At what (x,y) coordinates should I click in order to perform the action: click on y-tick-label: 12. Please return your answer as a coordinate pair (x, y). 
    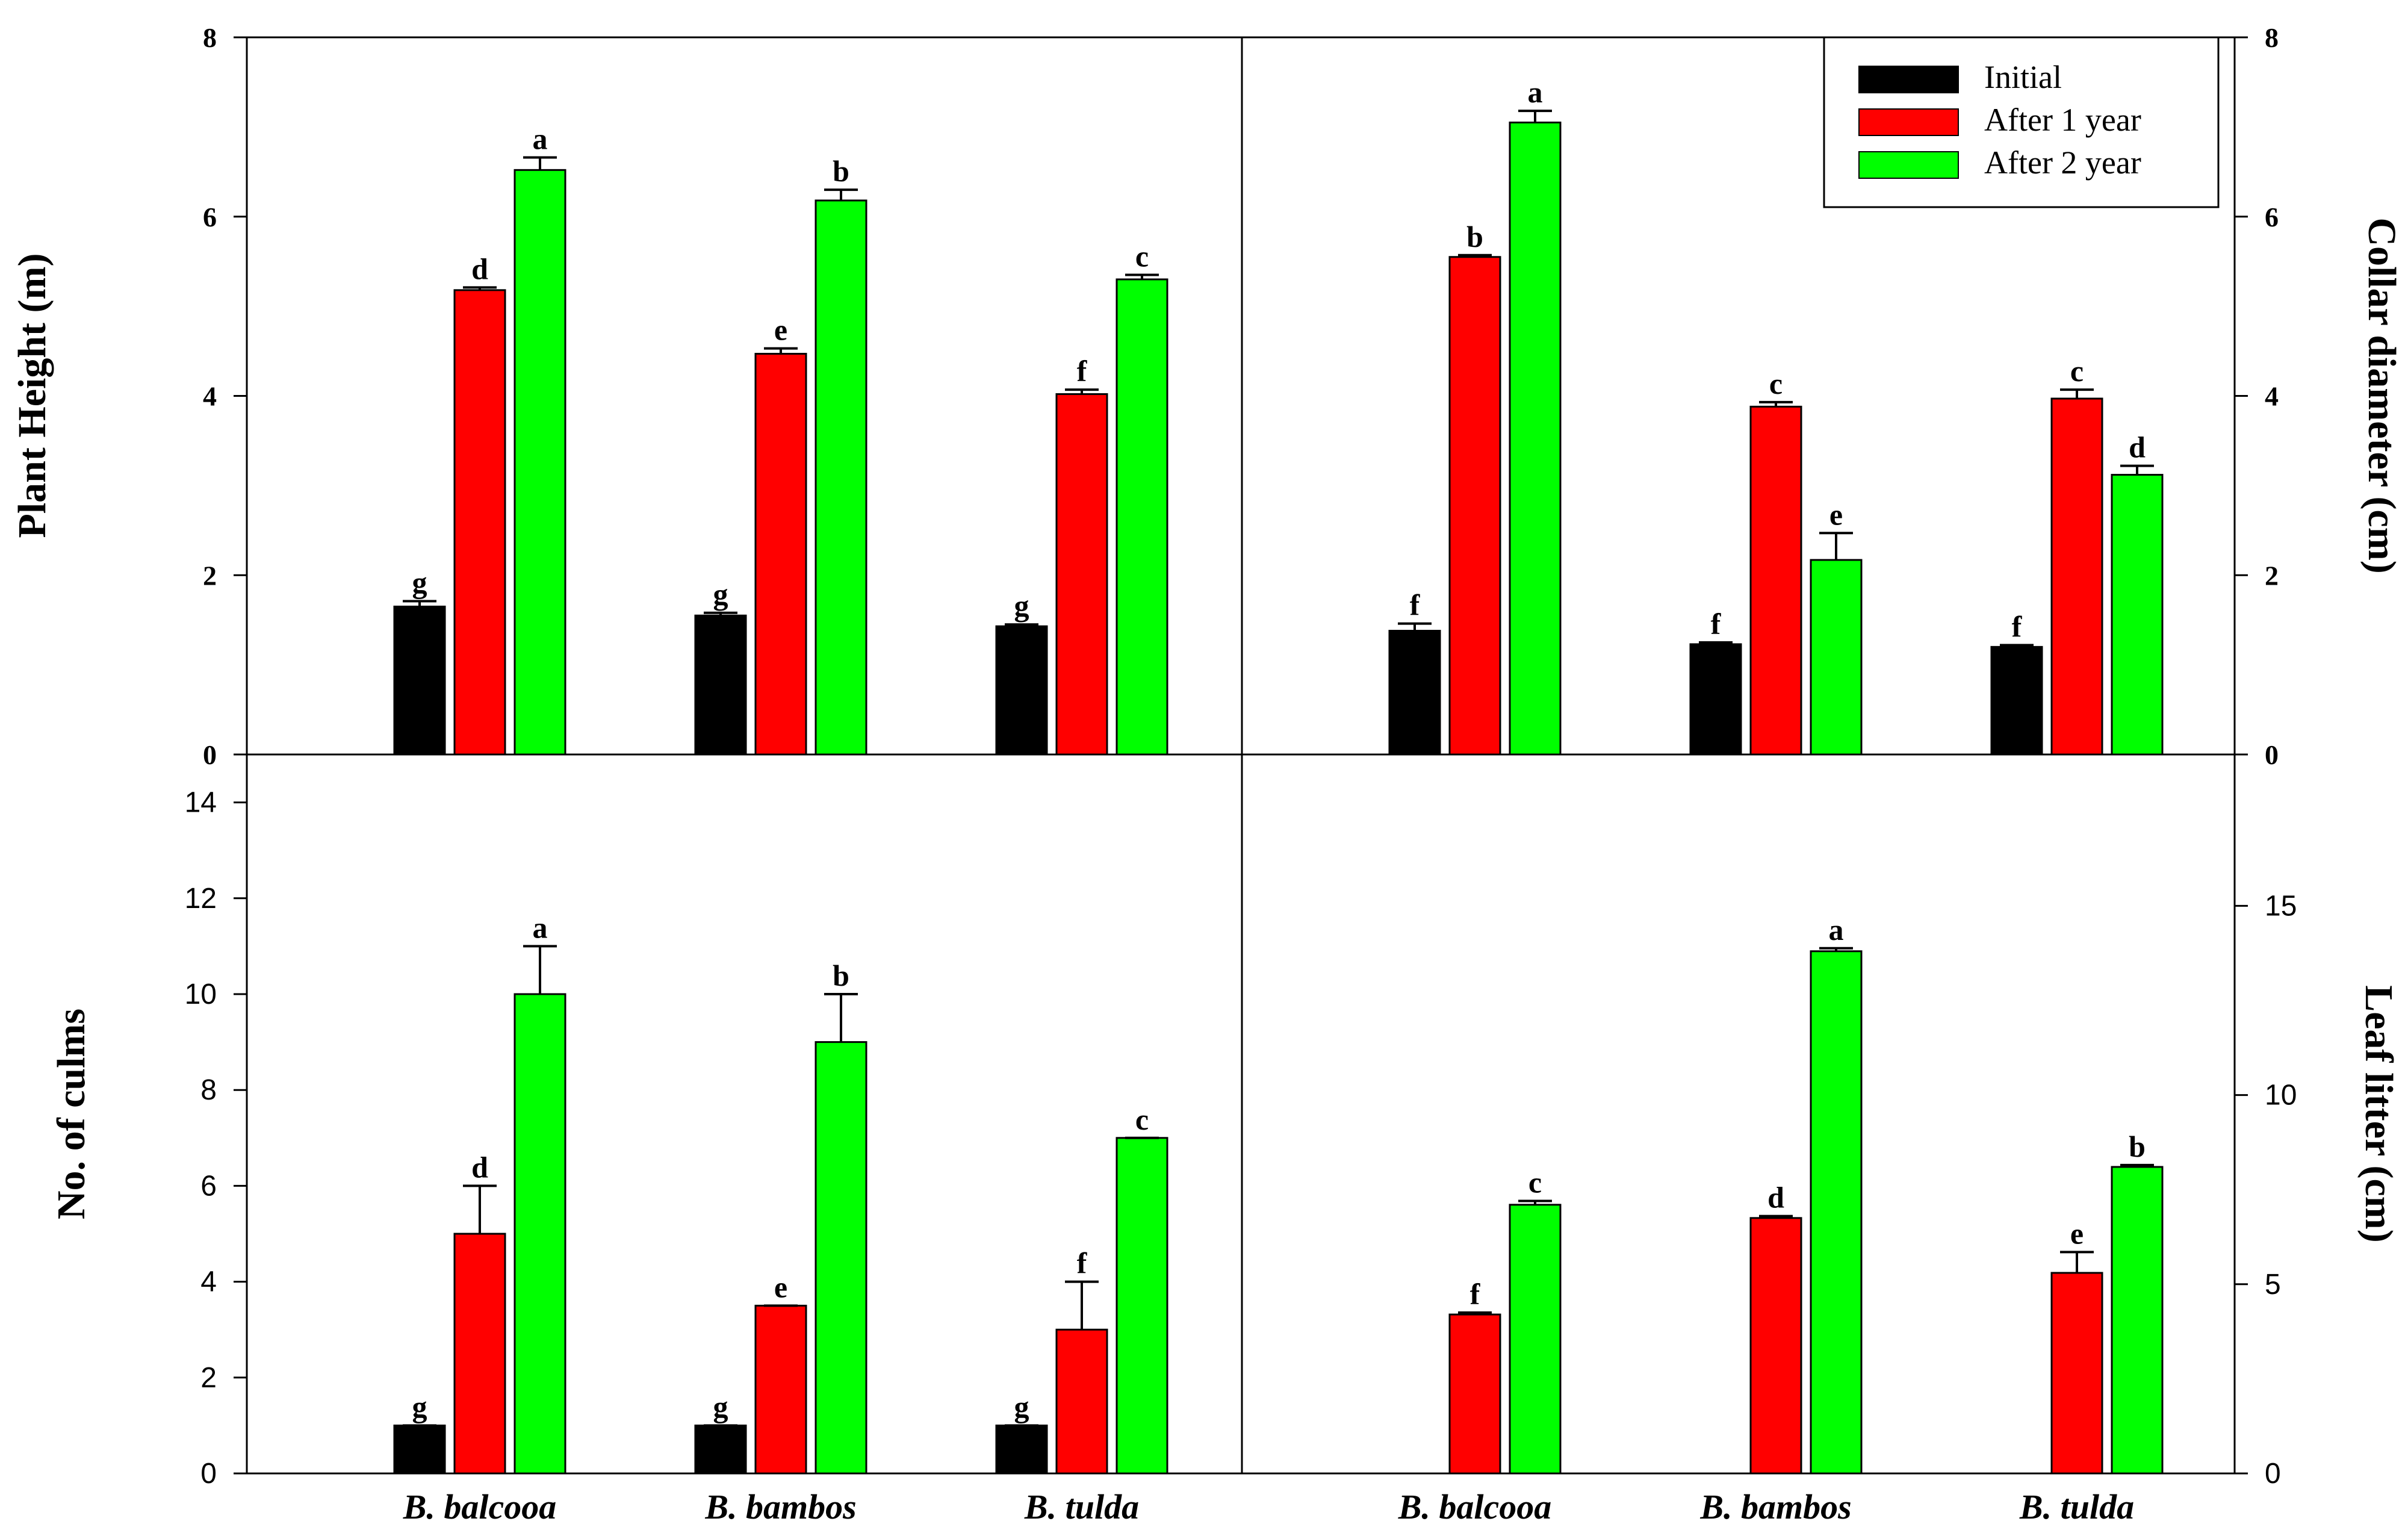
    Looking at the image, I should click on (201, 899).